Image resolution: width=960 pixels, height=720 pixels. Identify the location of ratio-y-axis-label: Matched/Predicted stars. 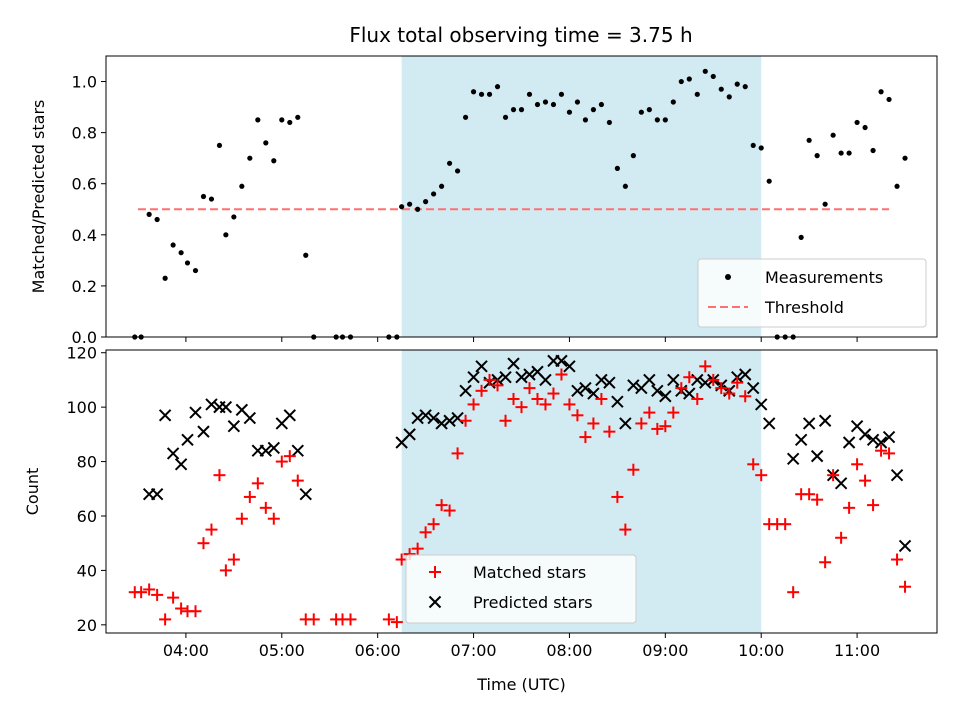
(38, 197).